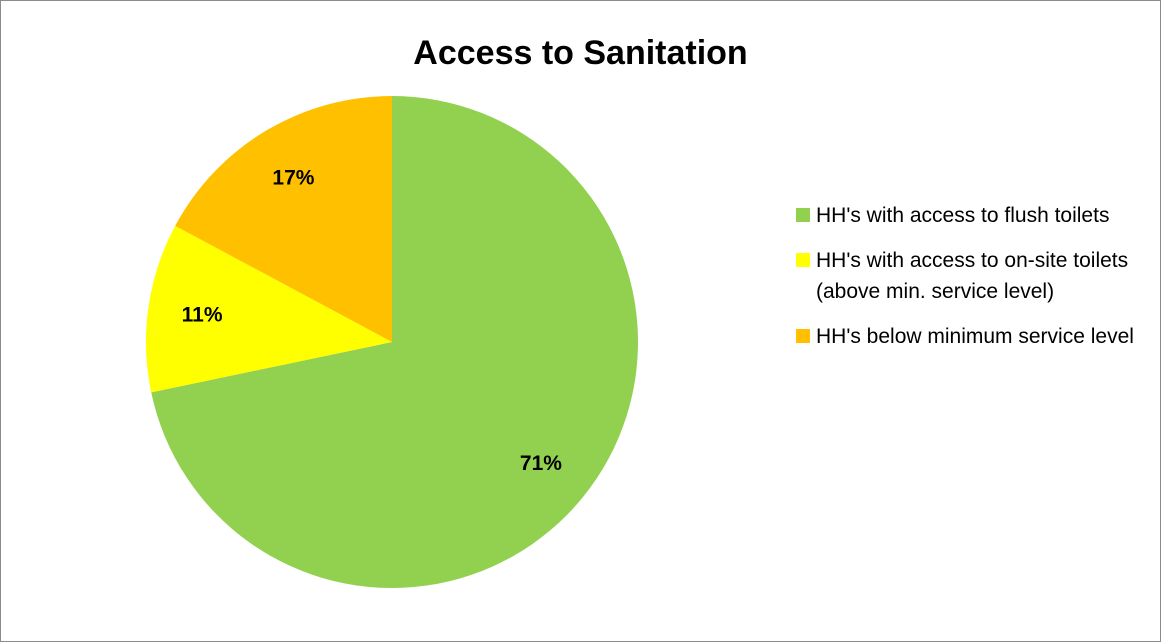 The width and height of the screenshot is (1161, 642). I want to click on legend-label-flush-toilets: HH's with access to flush toilets, so click(963, 215).